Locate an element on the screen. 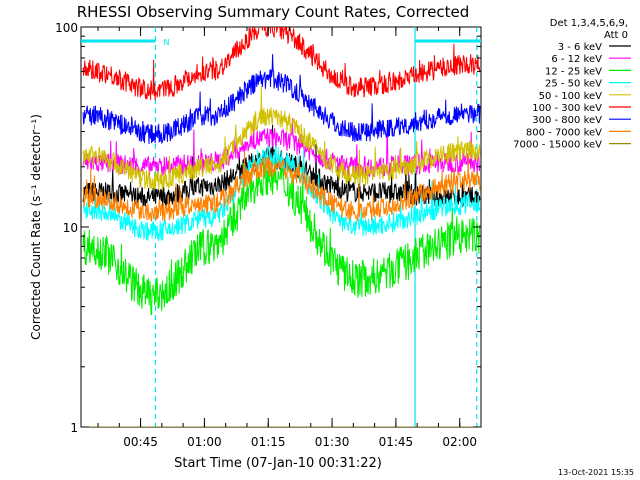  x-tick-label: 01:00 is located at coordinates (204, 442).